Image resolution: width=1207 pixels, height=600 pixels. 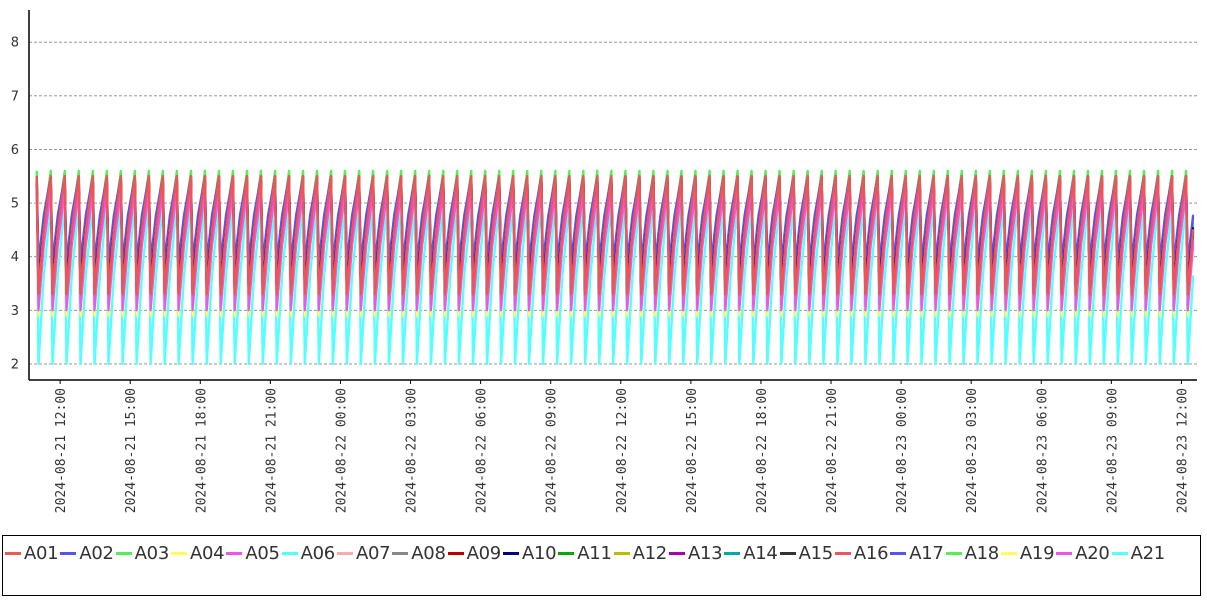 What do you see at coordinates (594, 553) in the screenshot?
I see `legend-label: A11` at bounding box center [594, 553].